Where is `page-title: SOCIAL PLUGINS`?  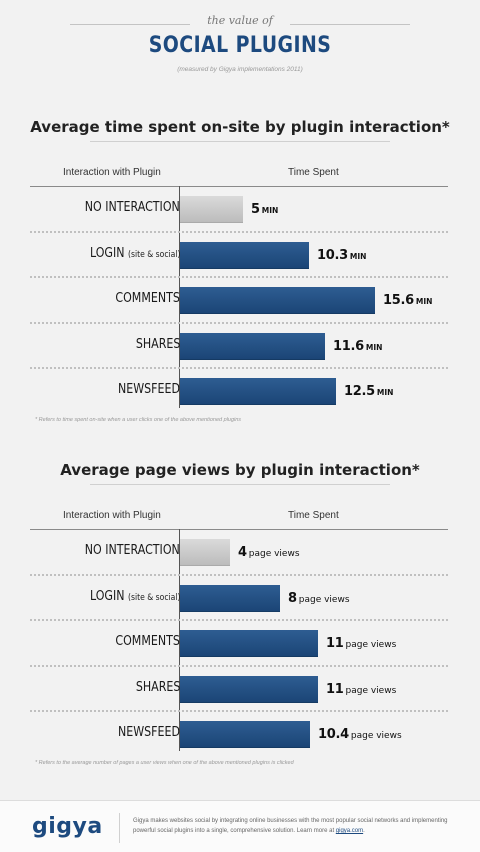 page-title: SOCIAL PLUGINS is located at coordinates (240, 45).